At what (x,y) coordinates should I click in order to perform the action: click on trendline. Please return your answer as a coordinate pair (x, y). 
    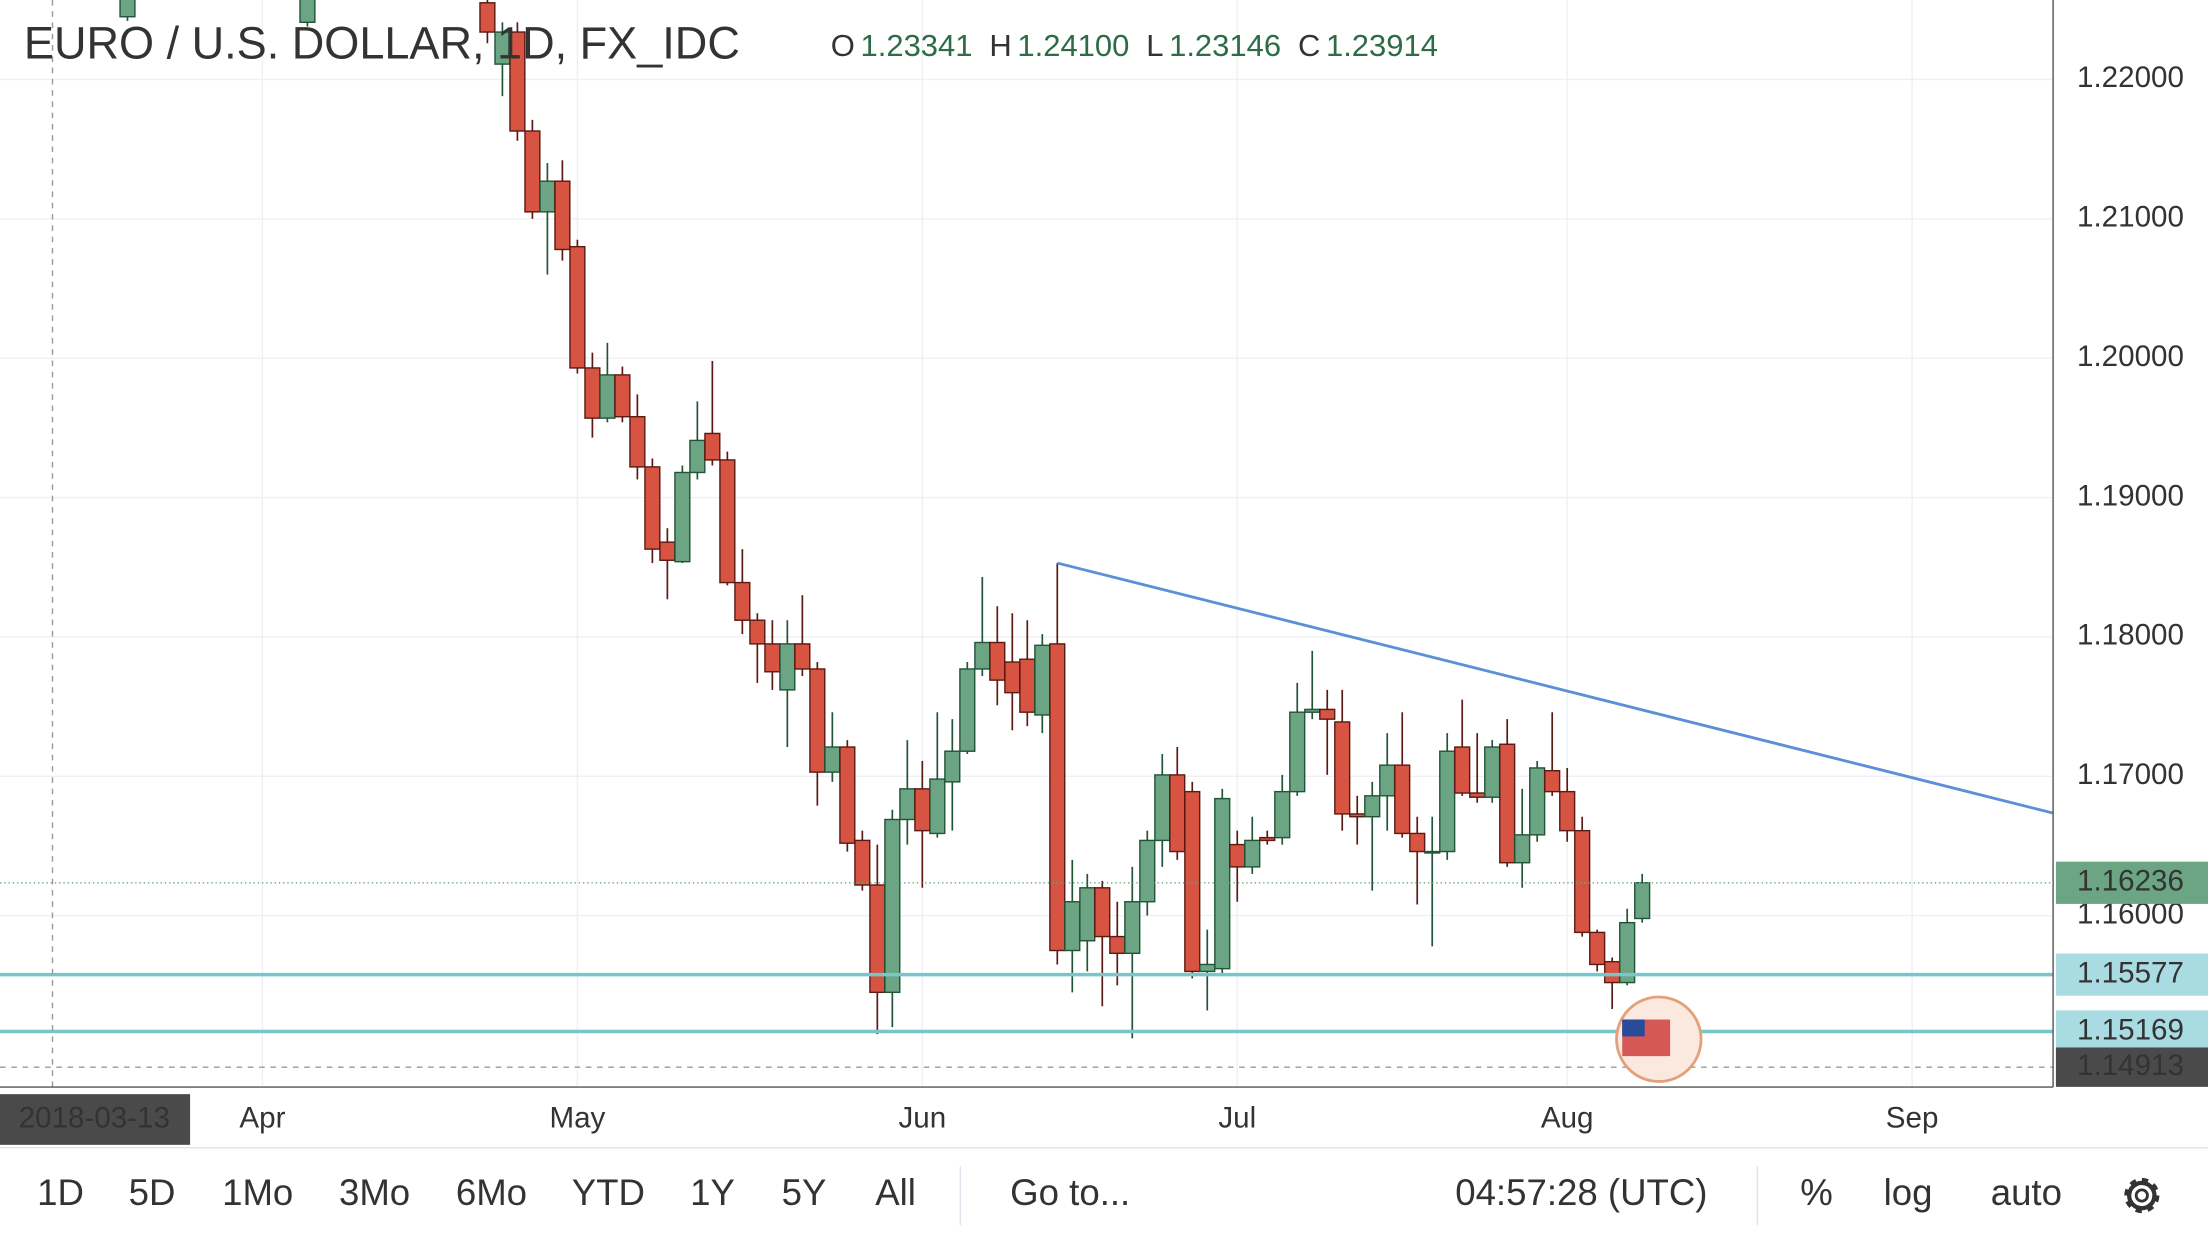
    Looking at the image, I should click on (1555, 688).